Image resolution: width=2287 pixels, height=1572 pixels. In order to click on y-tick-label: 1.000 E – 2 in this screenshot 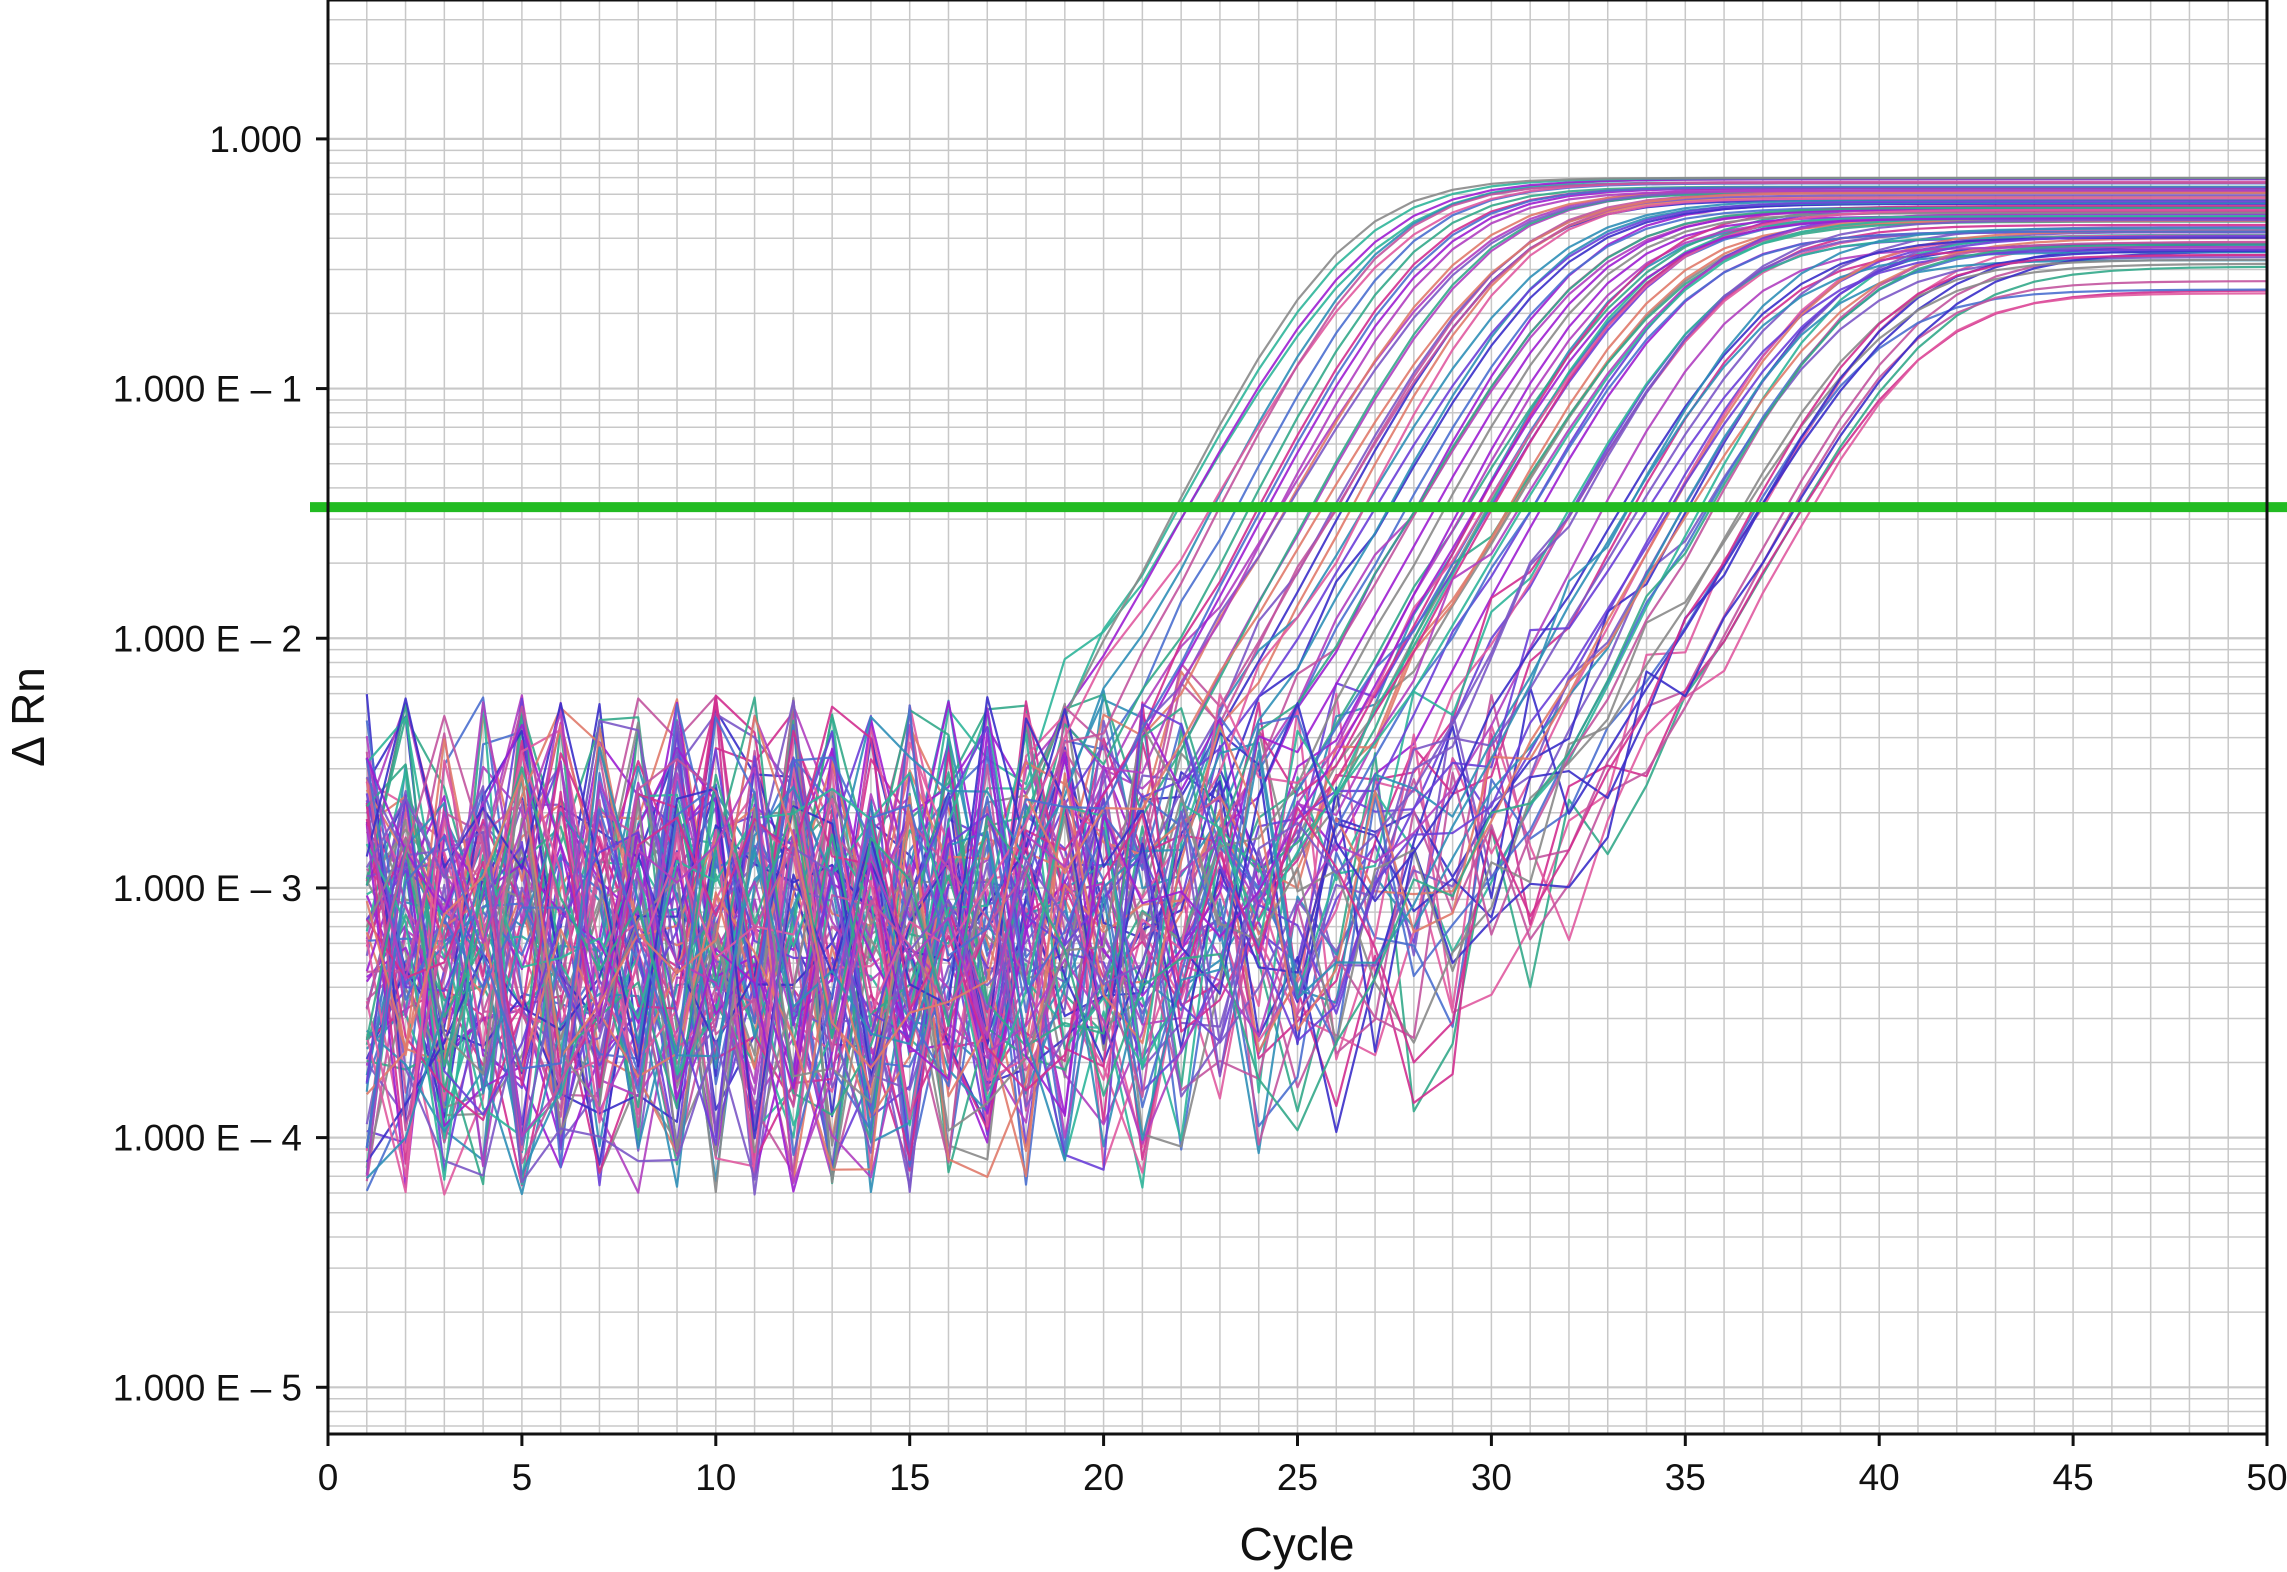, I will do `click(207, 638)`.